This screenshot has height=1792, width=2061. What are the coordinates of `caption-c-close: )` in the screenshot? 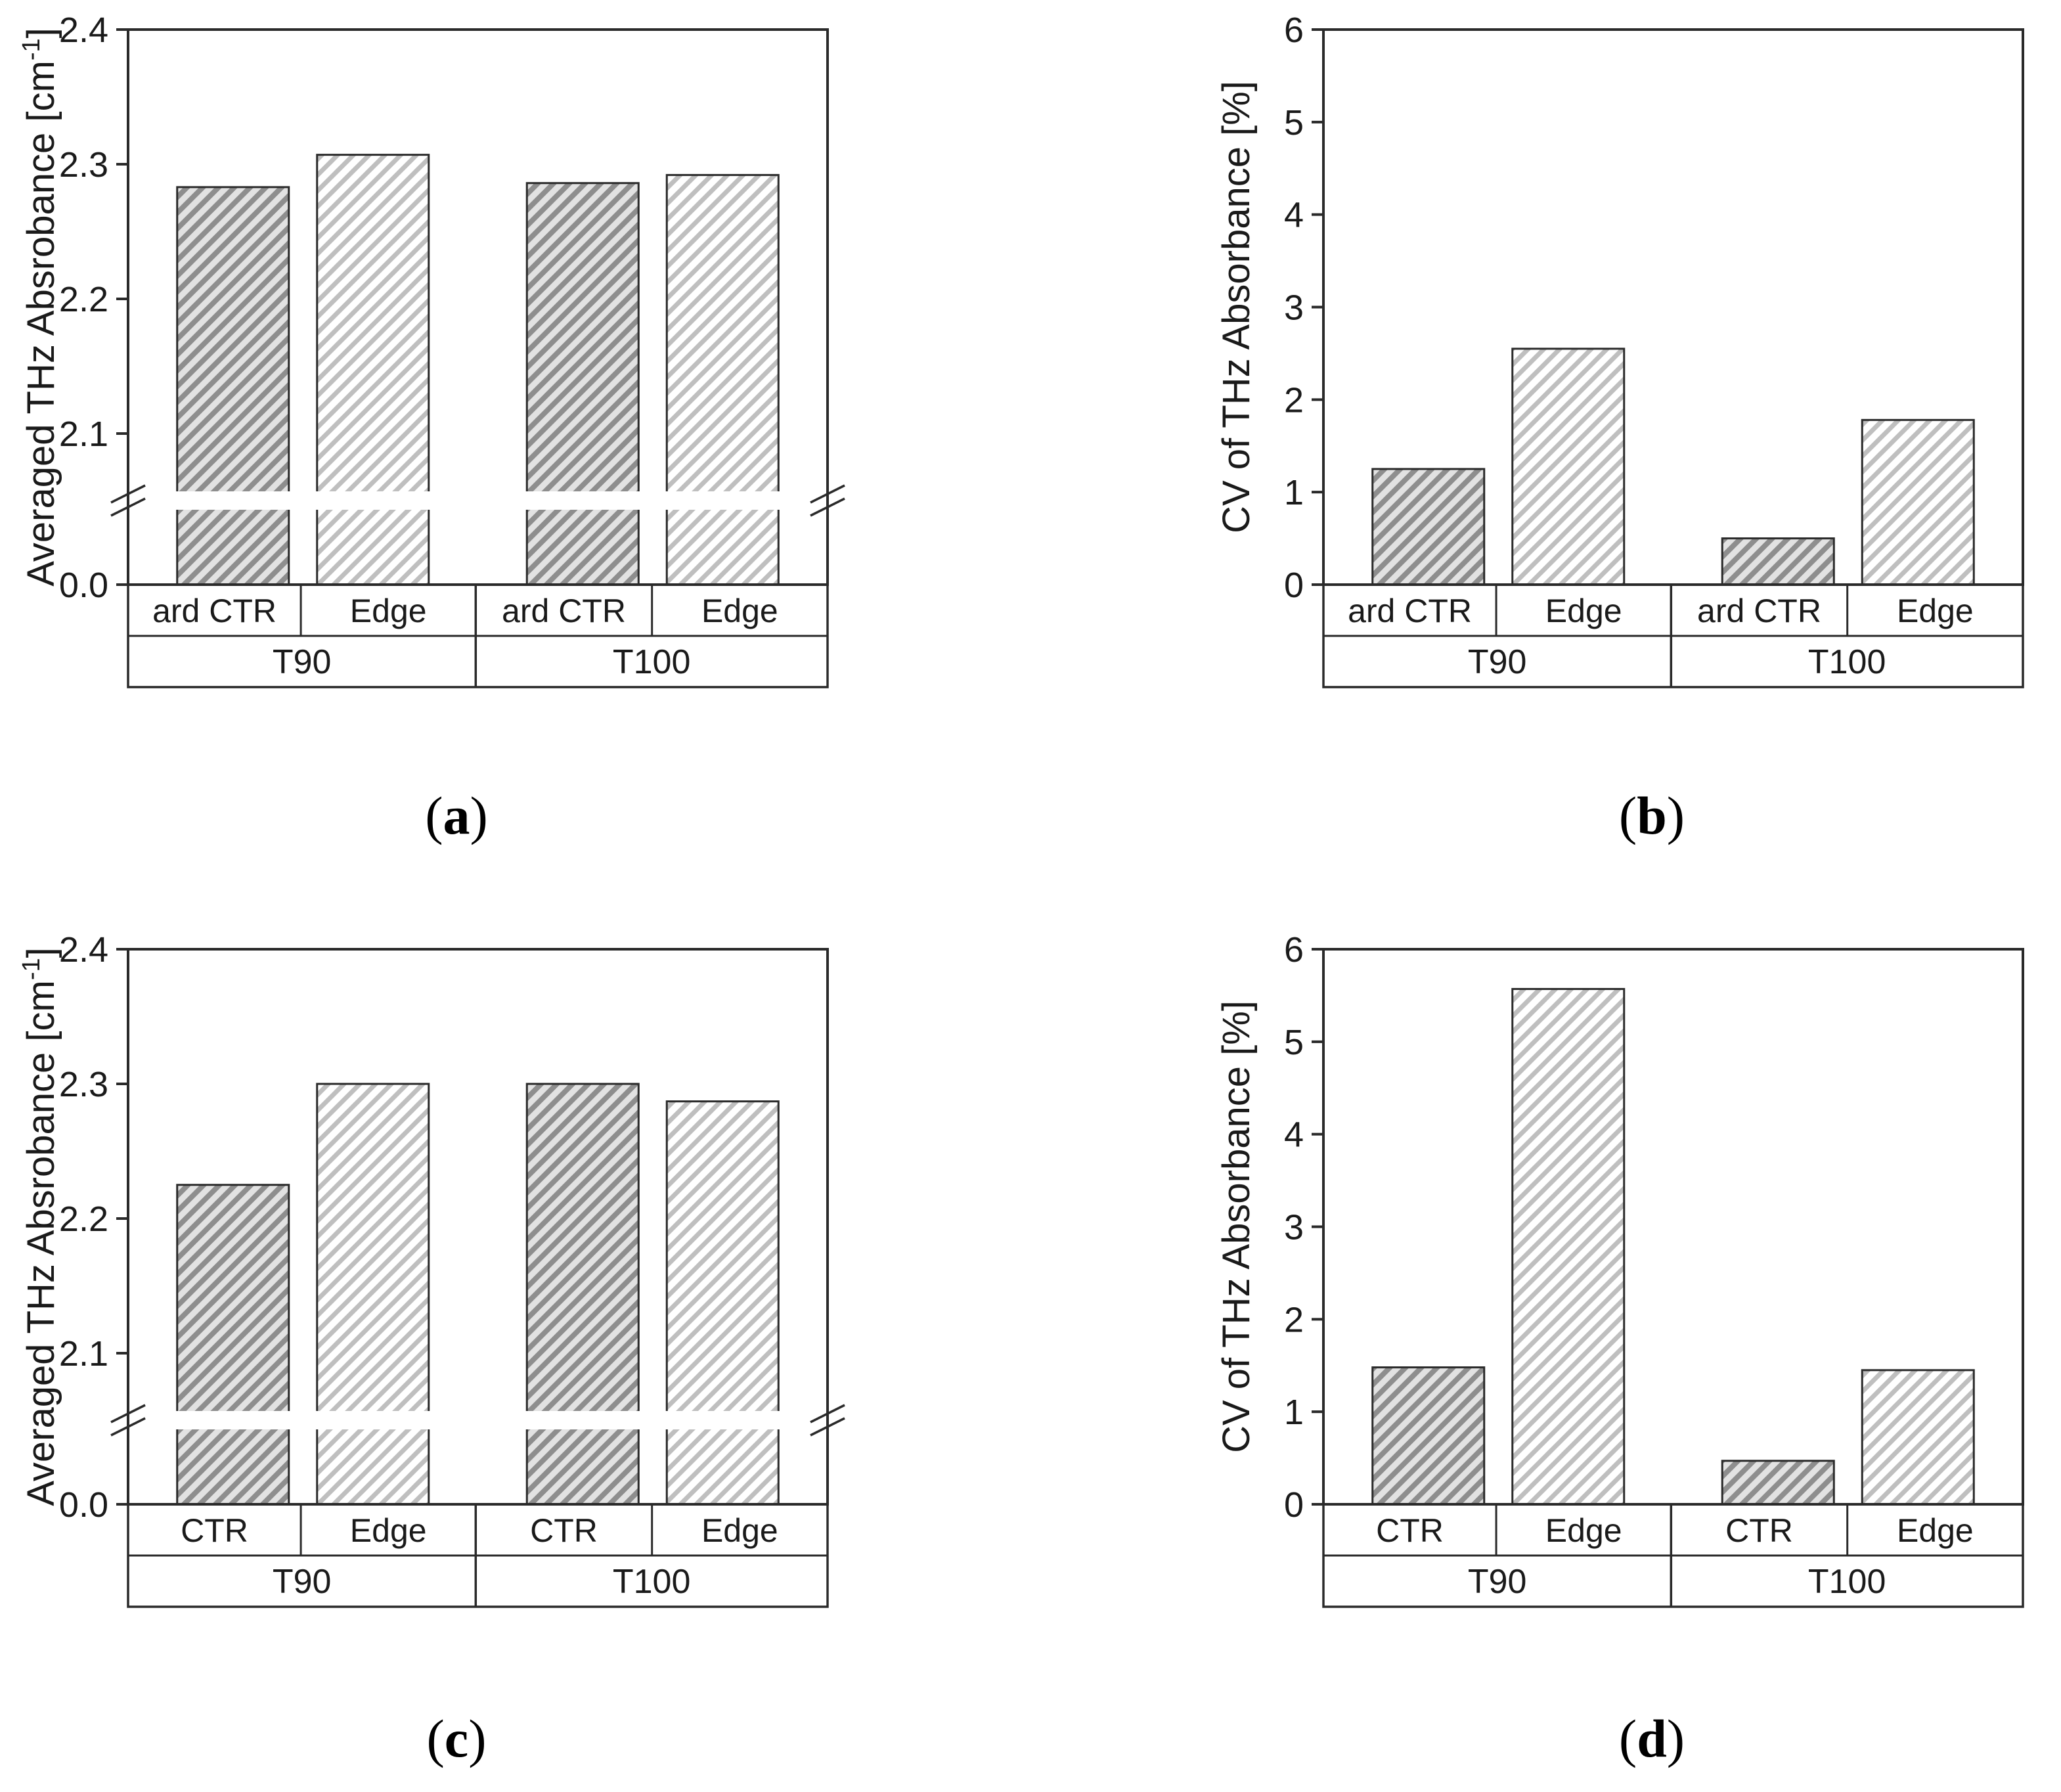 It's located at (478, 1738).